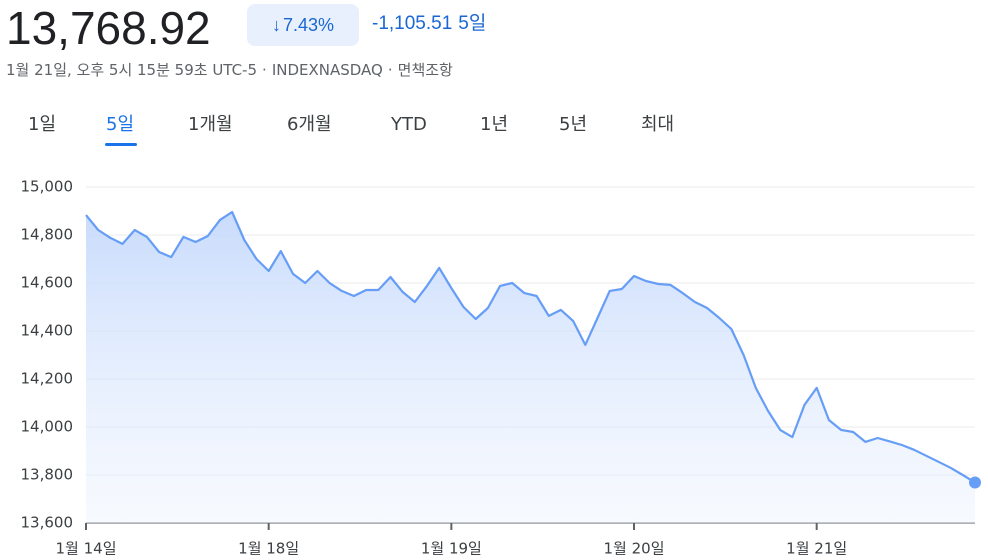  What do you see at coordinates (47, 523) in the screenshot?
I see `y-tick-label: 13,600` at bounding box center [47, 523].